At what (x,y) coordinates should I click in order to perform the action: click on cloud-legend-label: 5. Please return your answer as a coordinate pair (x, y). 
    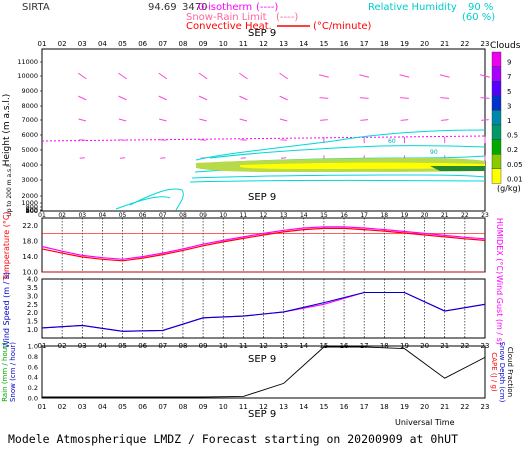
    Looking at the image, I should click on (509, 92).